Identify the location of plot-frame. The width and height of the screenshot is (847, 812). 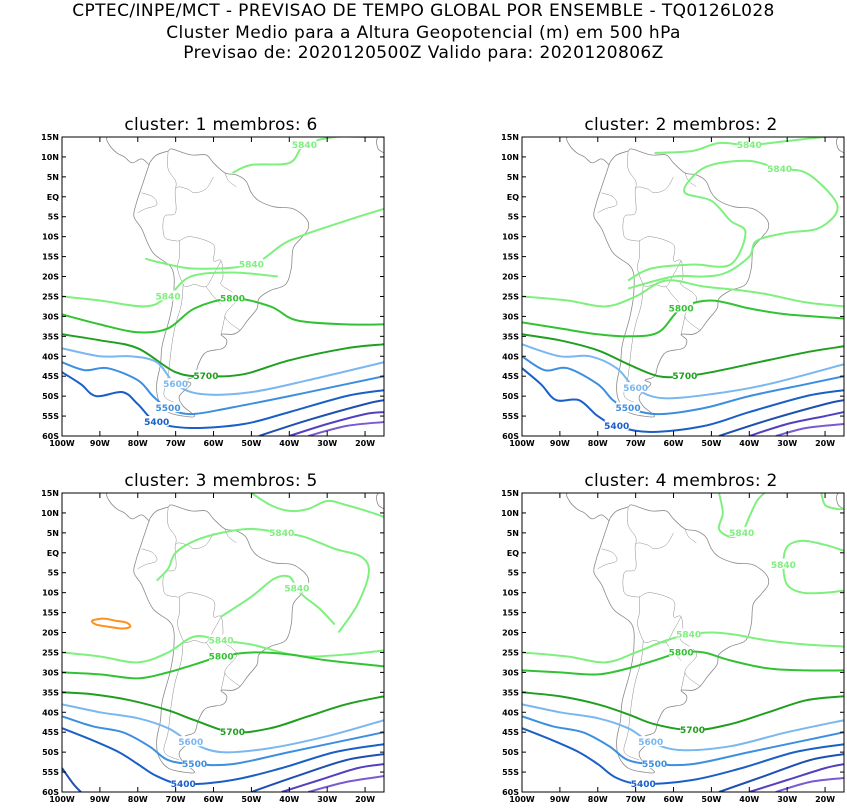
(223, 286).